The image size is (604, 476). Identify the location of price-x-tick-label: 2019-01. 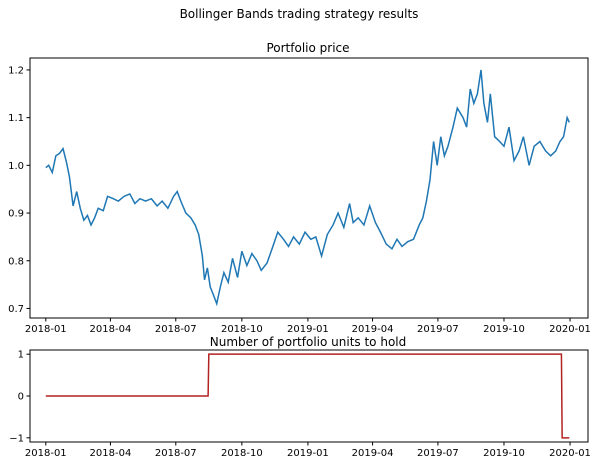
(308, 329).